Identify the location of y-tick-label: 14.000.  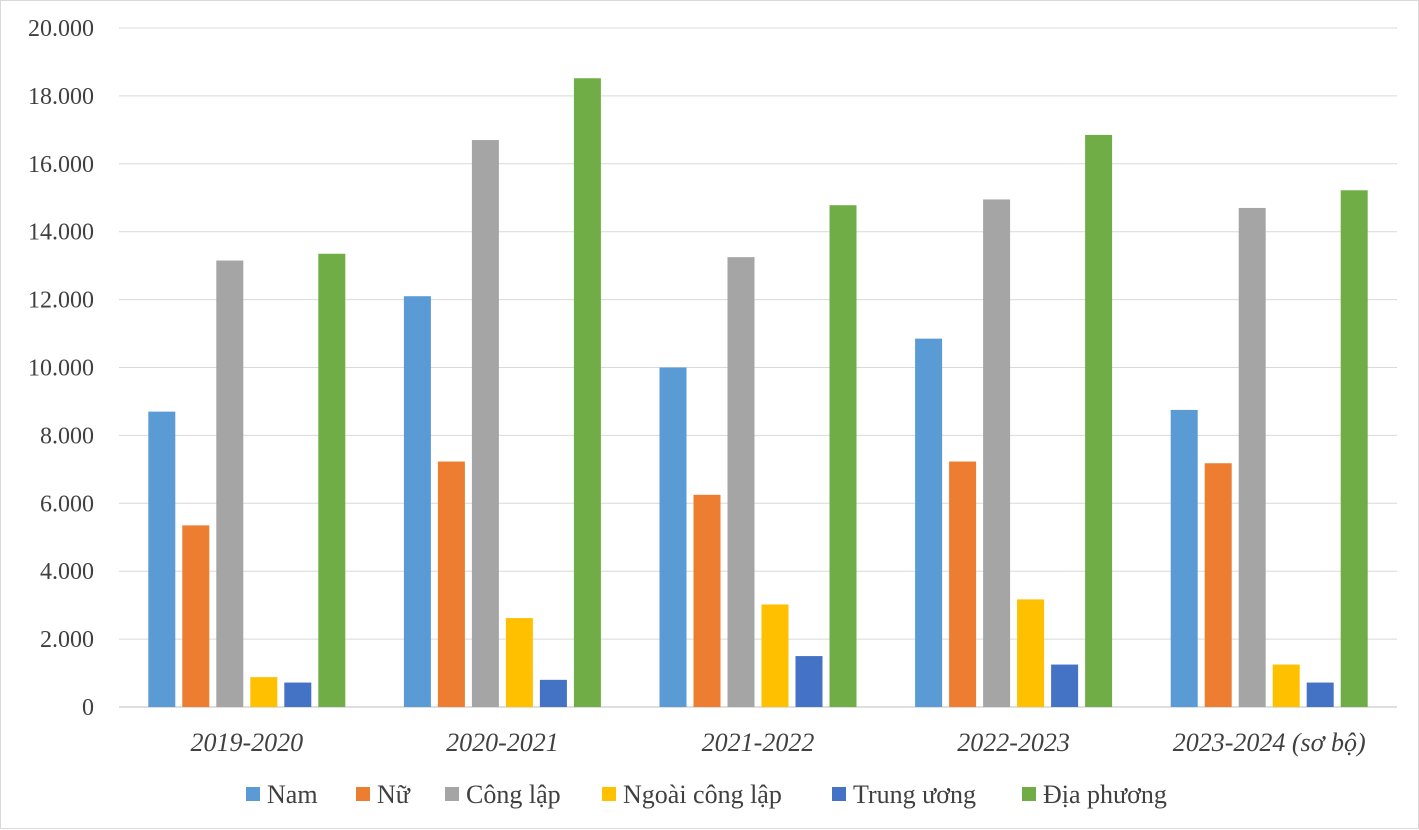
(61, 233).